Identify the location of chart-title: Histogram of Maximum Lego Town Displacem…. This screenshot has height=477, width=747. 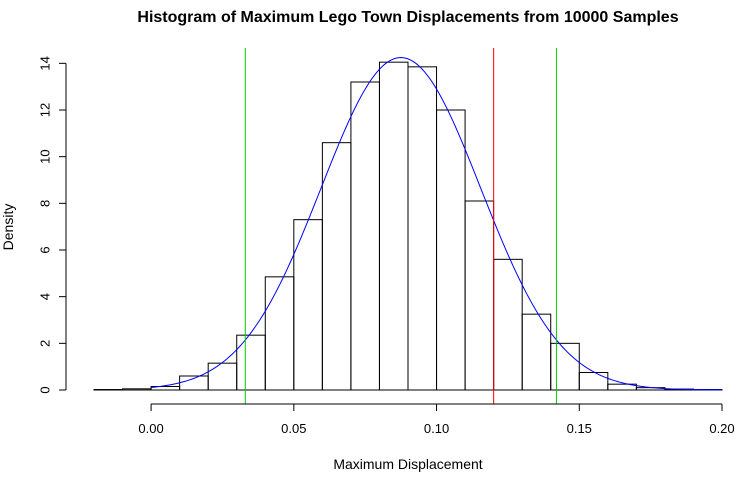
(407, 17).